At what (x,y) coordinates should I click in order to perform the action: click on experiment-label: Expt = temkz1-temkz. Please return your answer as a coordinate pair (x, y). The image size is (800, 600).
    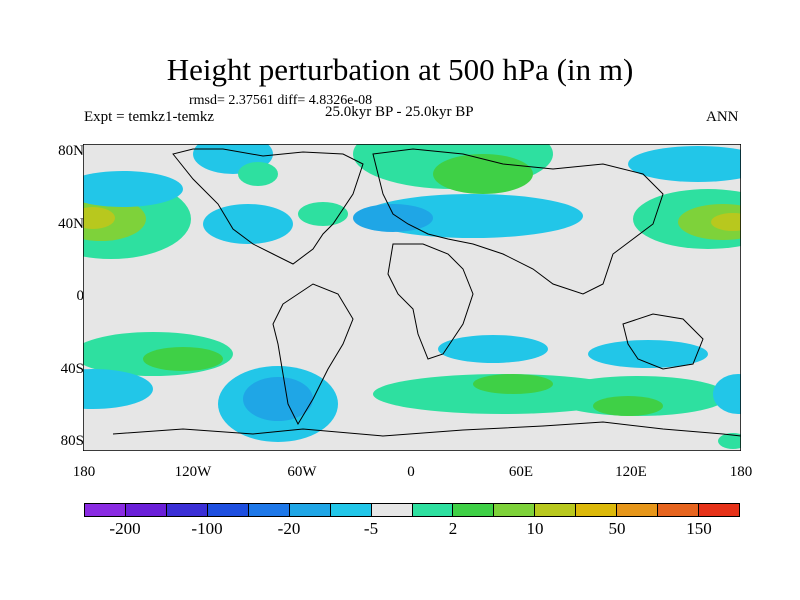
    Looking at the image, I should click on (149, 117).